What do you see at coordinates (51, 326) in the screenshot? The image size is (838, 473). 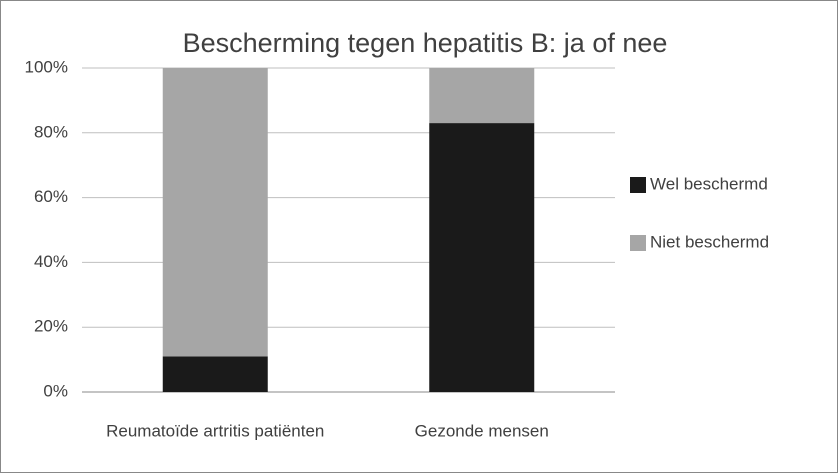 I see `y-tick-label: 20%` at bounding box center [51, 326].